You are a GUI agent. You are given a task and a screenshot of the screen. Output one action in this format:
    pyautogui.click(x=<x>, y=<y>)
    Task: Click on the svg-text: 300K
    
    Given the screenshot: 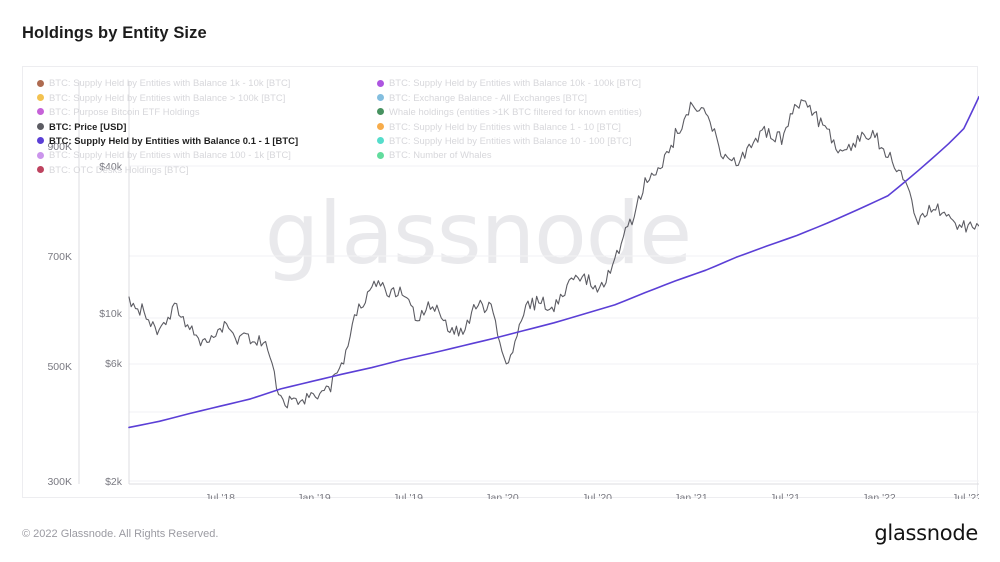 What is the action you would take?
    pyautogui.click(x=59, y=482)
    